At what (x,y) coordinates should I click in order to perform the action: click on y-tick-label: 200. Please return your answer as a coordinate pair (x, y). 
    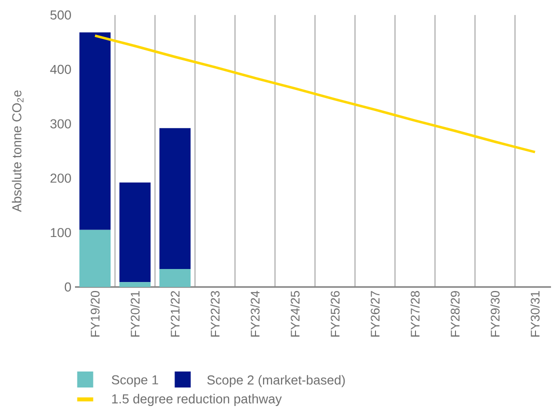
    Looking at the image, I should click on (60, 178).